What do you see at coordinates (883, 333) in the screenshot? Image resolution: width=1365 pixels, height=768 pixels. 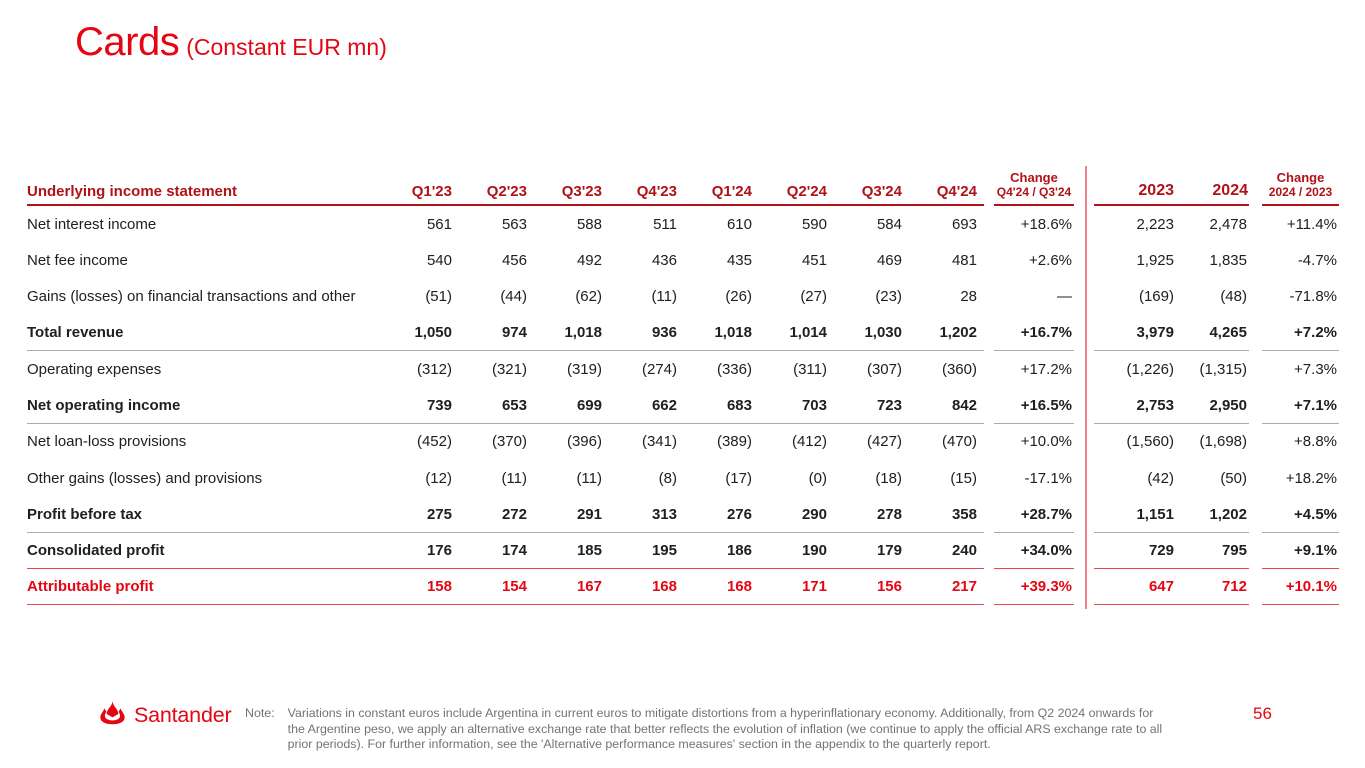 I see `quarter-value: 1,030` at bounding box center [883, 333].